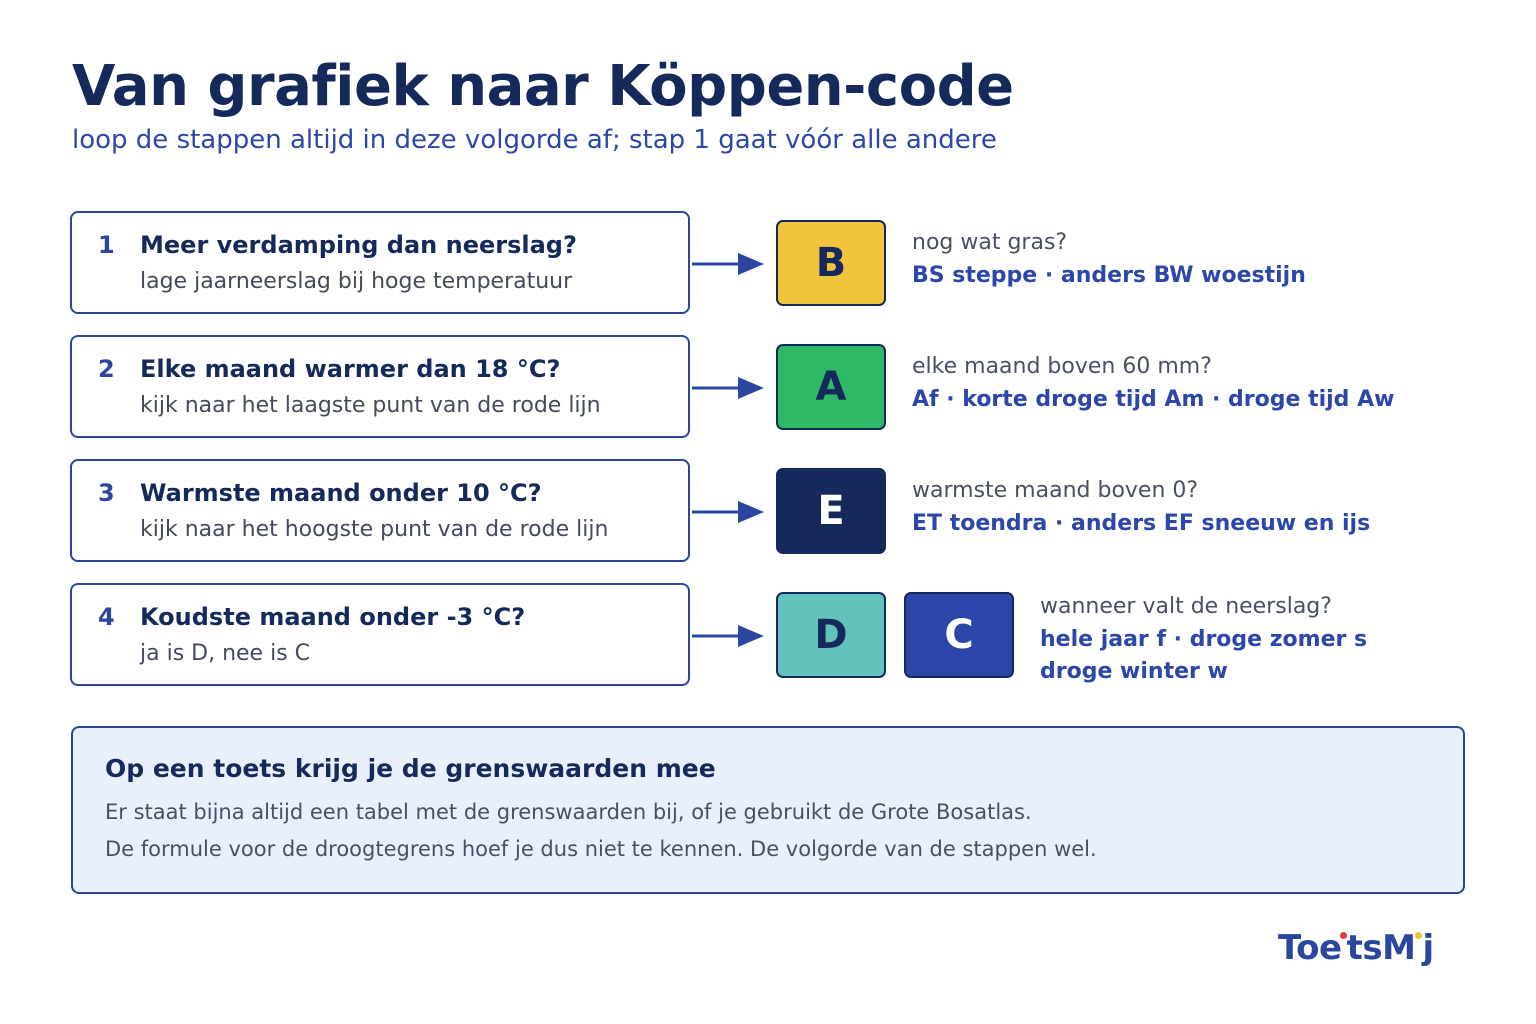  What do you see at coordinates (106, 617) in the screenshot?
I see `step-number: 4` at bounding box center [106, 617].